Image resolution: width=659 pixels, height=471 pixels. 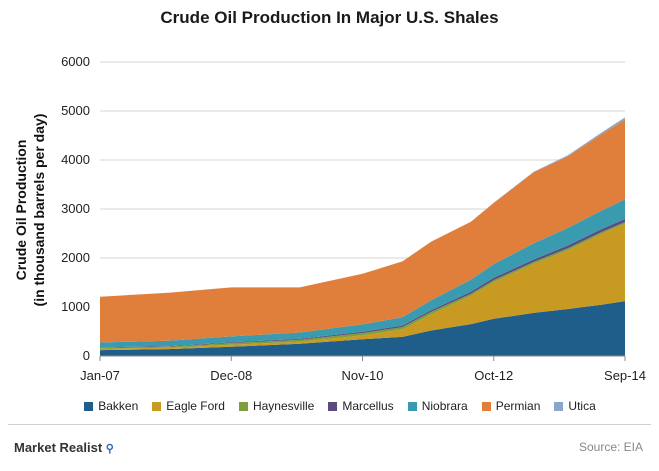 I want to click on magnifier-icon: ⚲, so click(x=109, y=449).